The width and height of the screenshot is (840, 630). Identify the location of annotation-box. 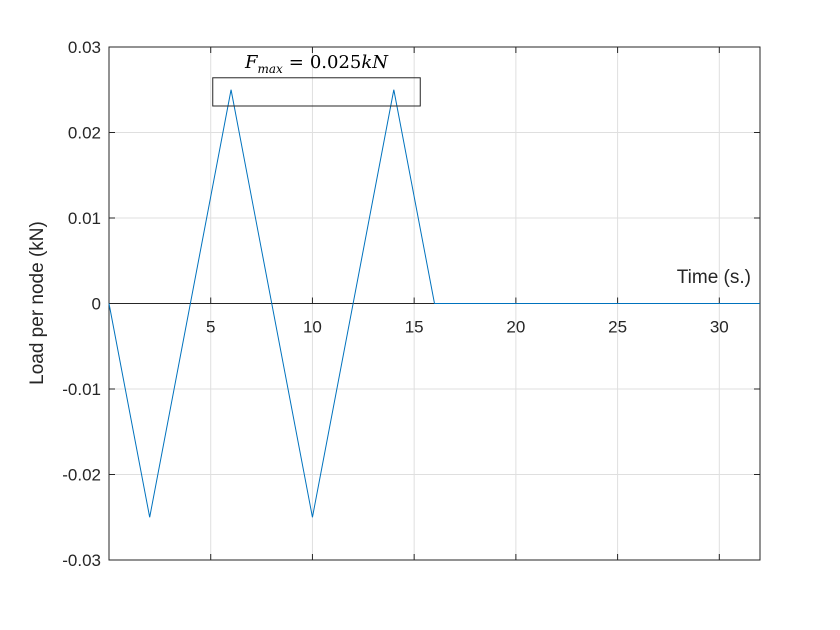
(316, 92).